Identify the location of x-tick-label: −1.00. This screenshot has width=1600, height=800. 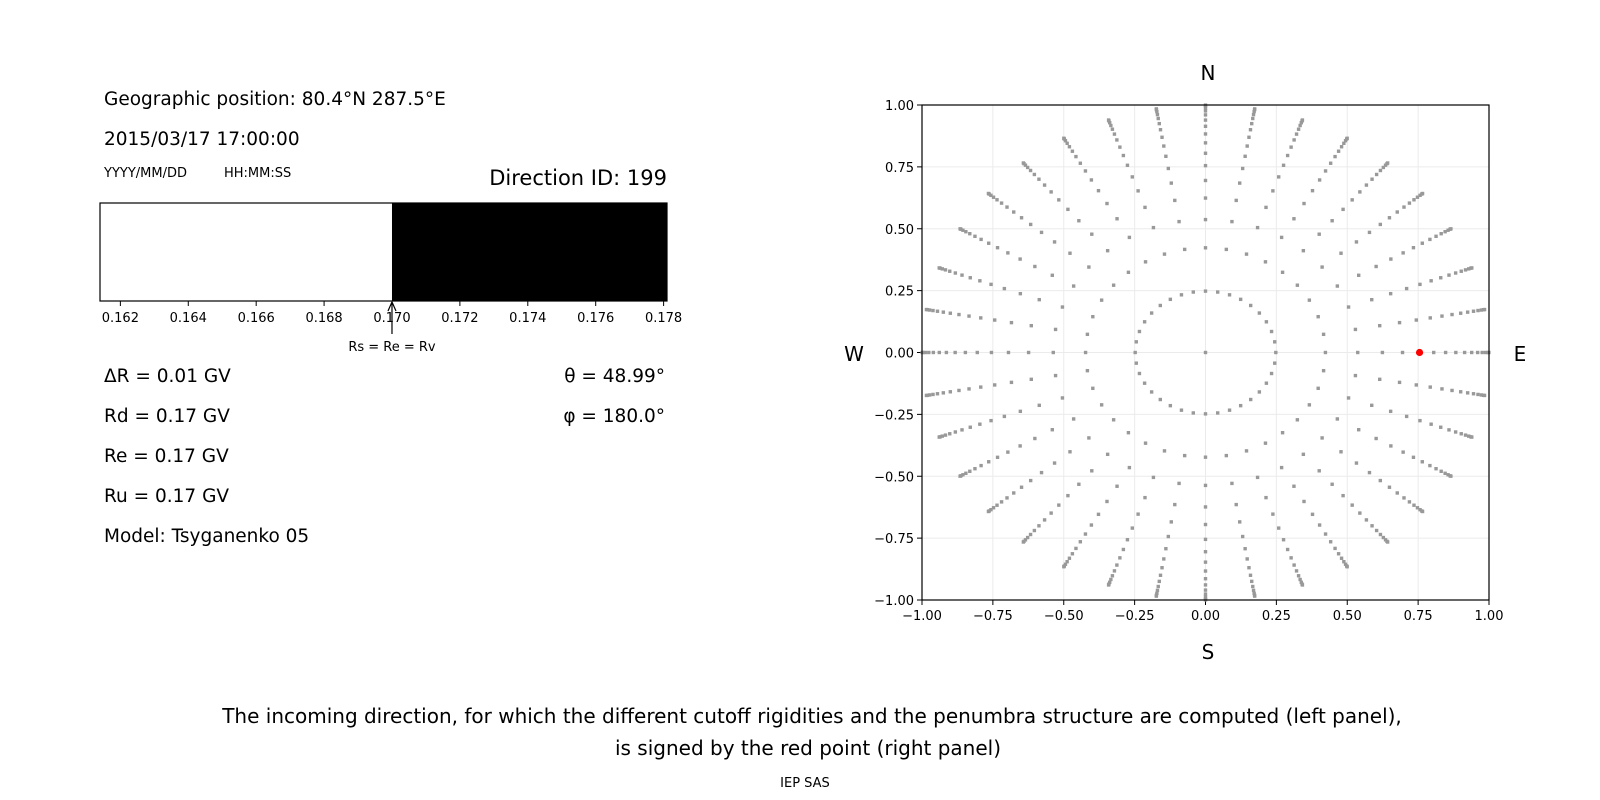
(922, 616).